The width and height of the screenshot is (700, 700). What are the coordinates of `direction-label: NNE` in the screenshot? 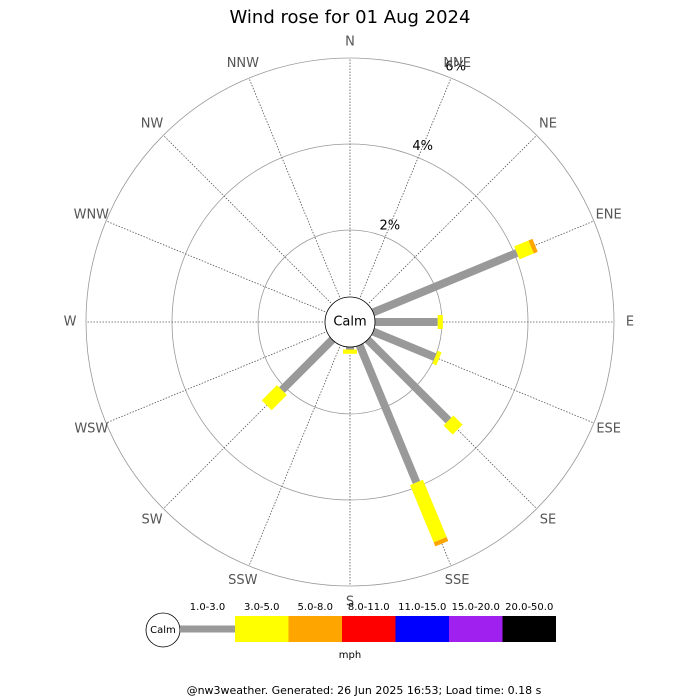 It's located at (457, 63).